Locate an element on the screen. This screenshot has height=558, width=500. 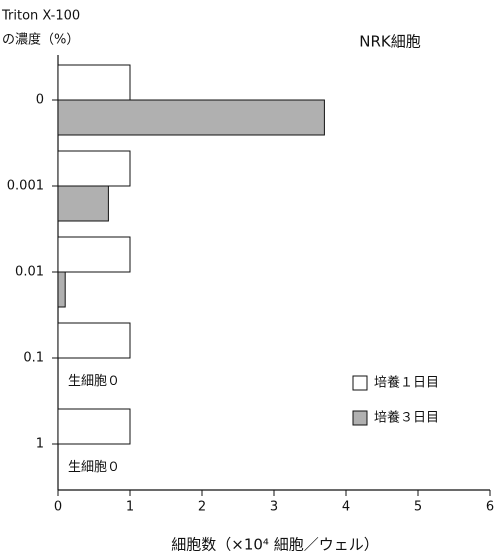
x-tick-label: 6 is located at coordinates (490, 507).